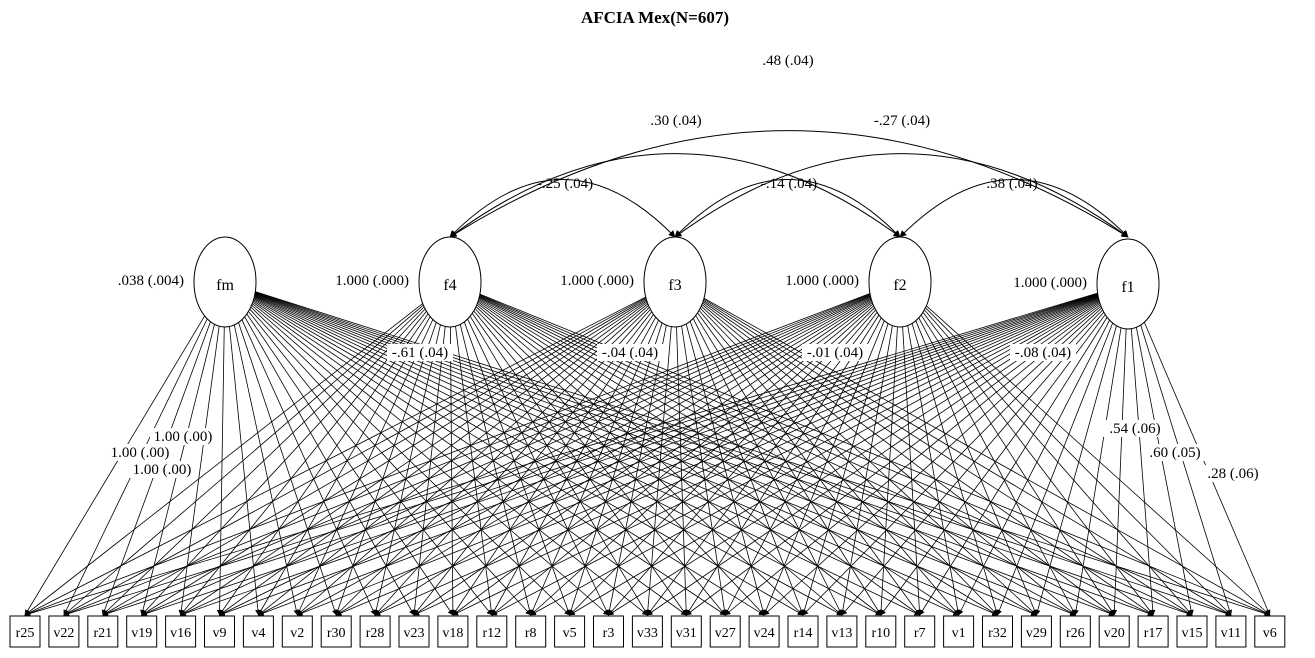 The image size is (1315, 658). What do you see at coordinates (822, 281) in the screenshot?
I see `factor-variance-f2: 1.000 (.000)` at bounding box center [822, 281].